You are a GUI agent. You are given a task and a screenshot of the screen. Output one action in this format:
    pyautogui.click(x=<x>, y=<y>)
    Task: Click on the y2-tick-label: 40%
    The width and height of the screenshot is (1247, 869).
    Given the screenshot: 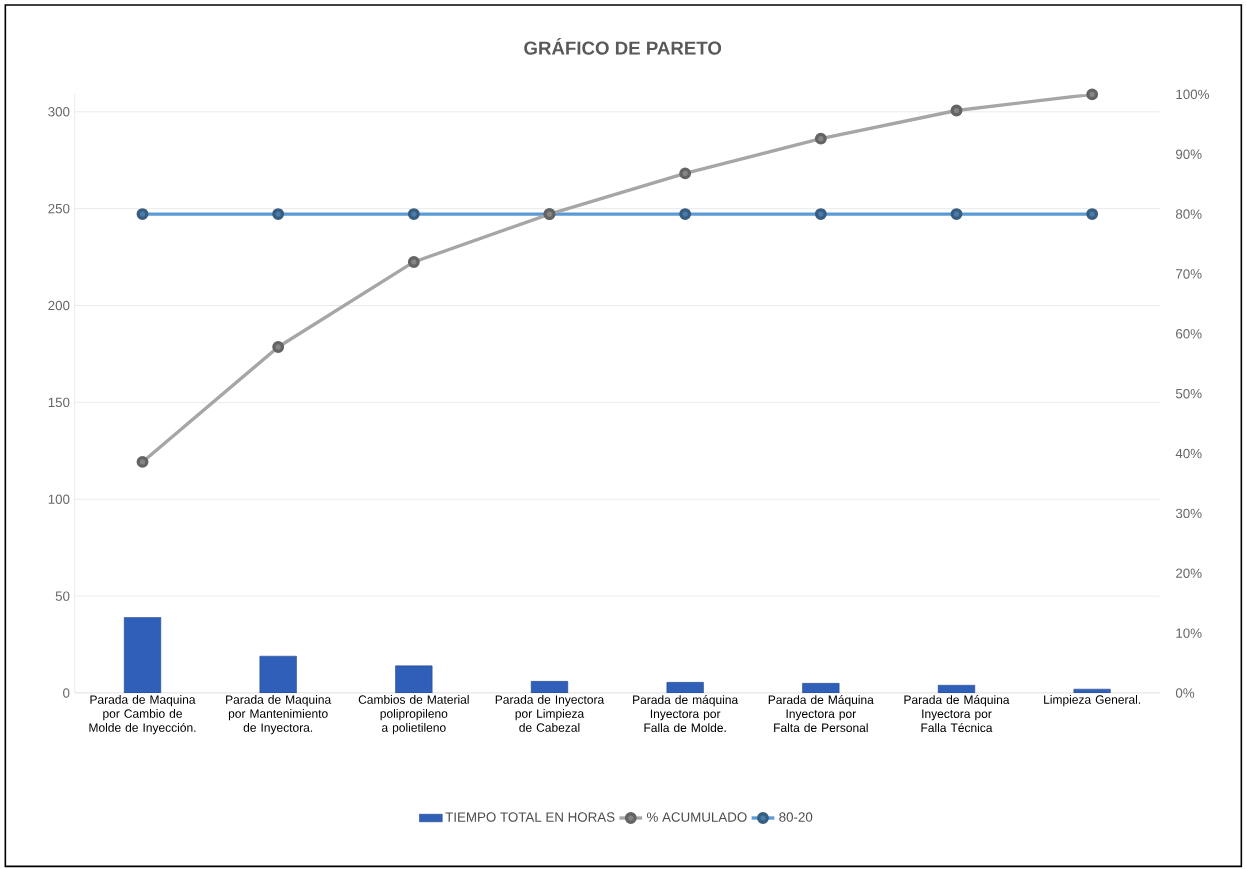 What is the action you would take?
    pyautogui.click(x=1188, y=453)
    